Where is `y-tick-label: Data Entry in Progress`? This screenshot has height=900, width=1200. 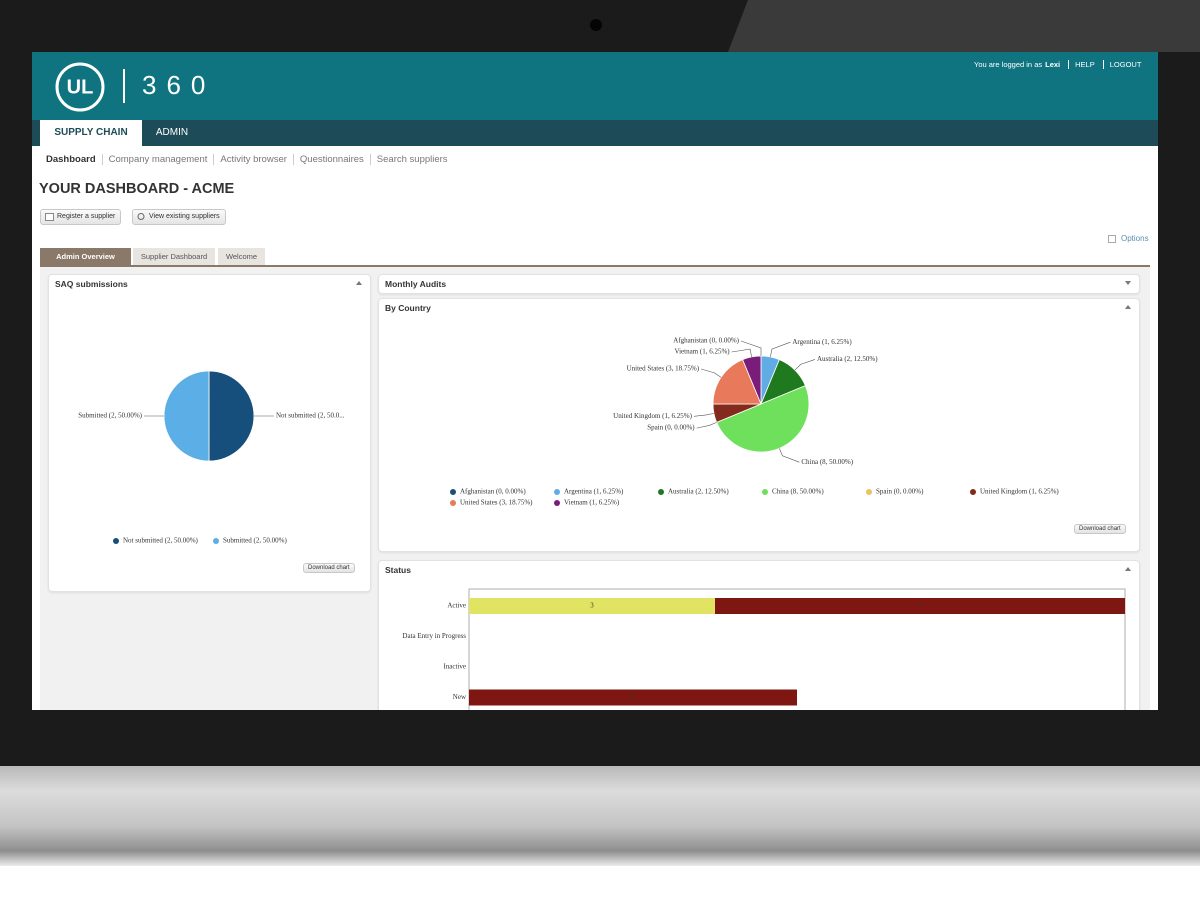 y-tick-label: Data Entry in Progress is located at coordinates (434, 636).